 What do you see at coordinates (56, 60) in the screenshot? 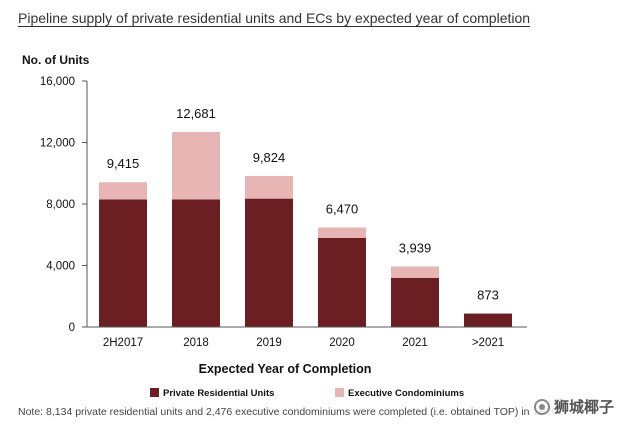
I see `y-axis-title: No. of Units` at bounding box center [56, 60].